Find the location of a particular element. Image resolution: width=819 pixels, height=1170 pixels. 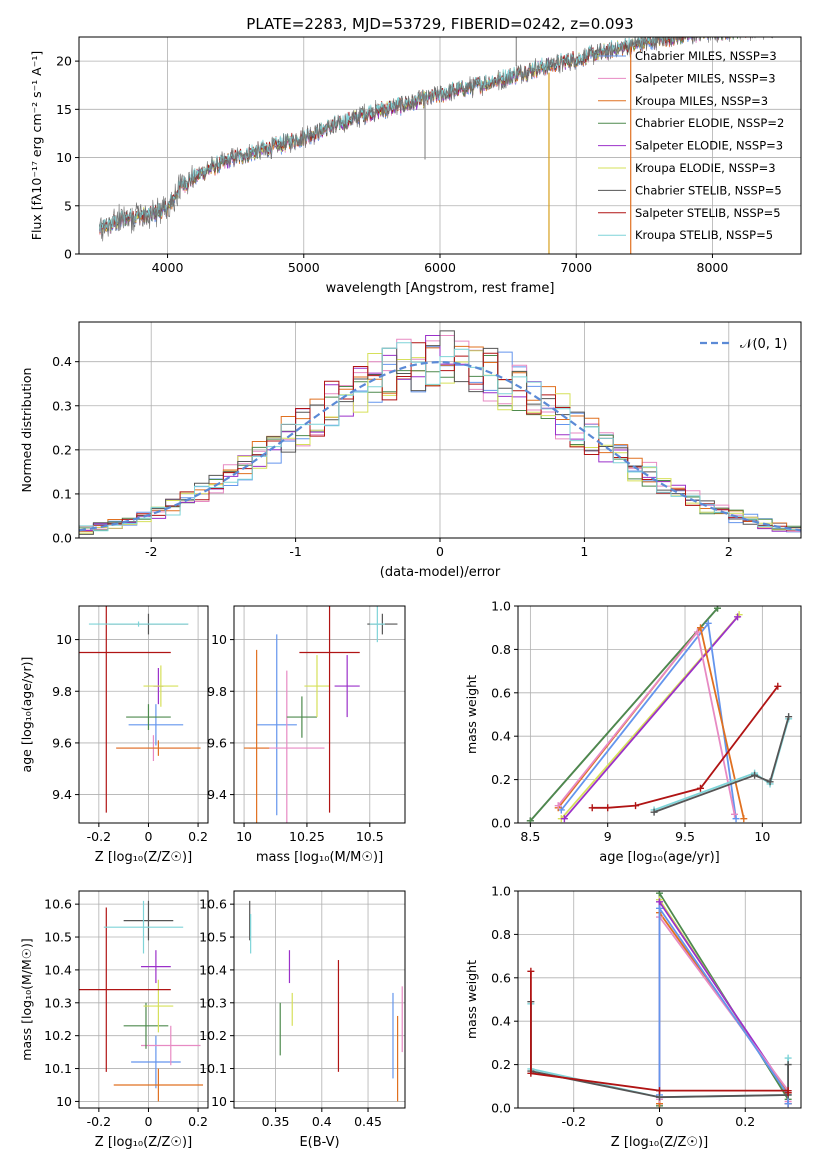

x-tick-label: 10 is located at coordinates (244, 836).